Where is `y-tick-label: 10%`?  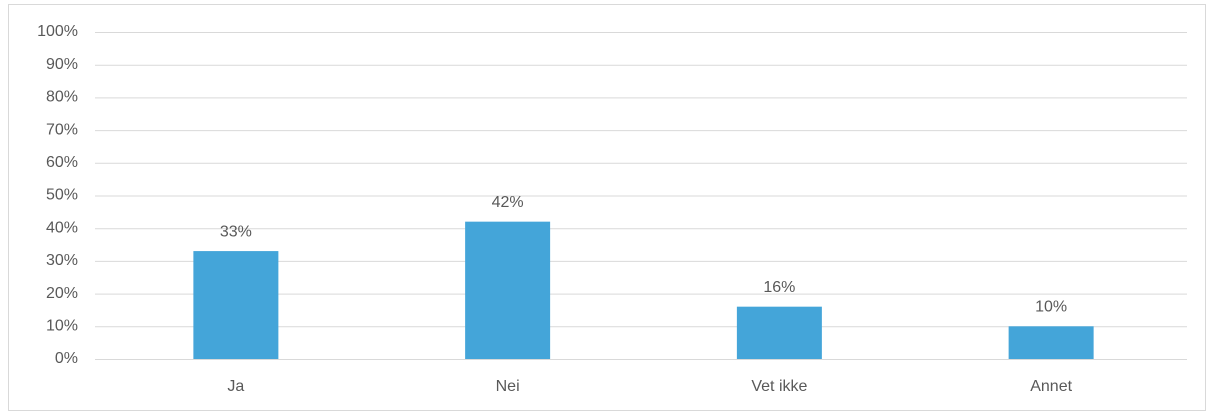
y-tick-label: 10% is located at coordinates (62, 326).